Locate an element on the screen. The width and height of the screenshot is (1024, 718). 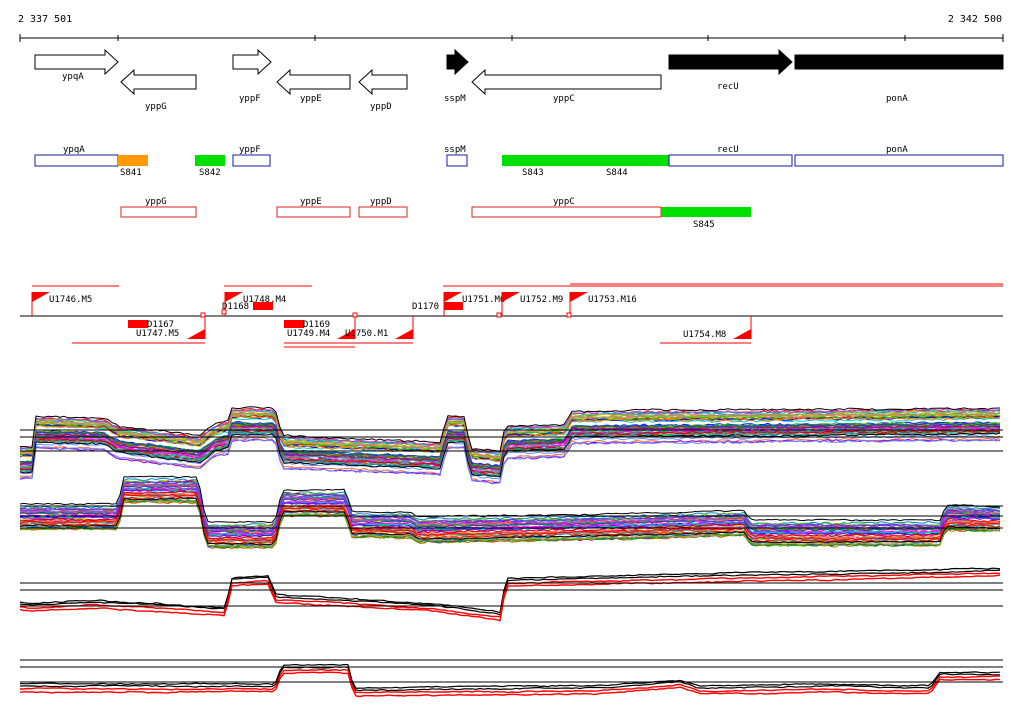
downshift-d1167: D1167 is located at coordinates (167, 321).